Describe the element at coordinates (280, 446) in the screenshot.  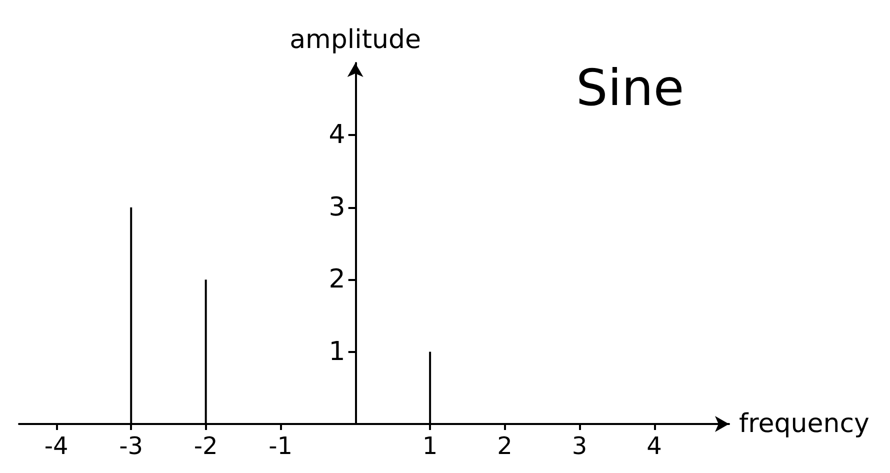
I see `x-tick-label: -1` at that location.